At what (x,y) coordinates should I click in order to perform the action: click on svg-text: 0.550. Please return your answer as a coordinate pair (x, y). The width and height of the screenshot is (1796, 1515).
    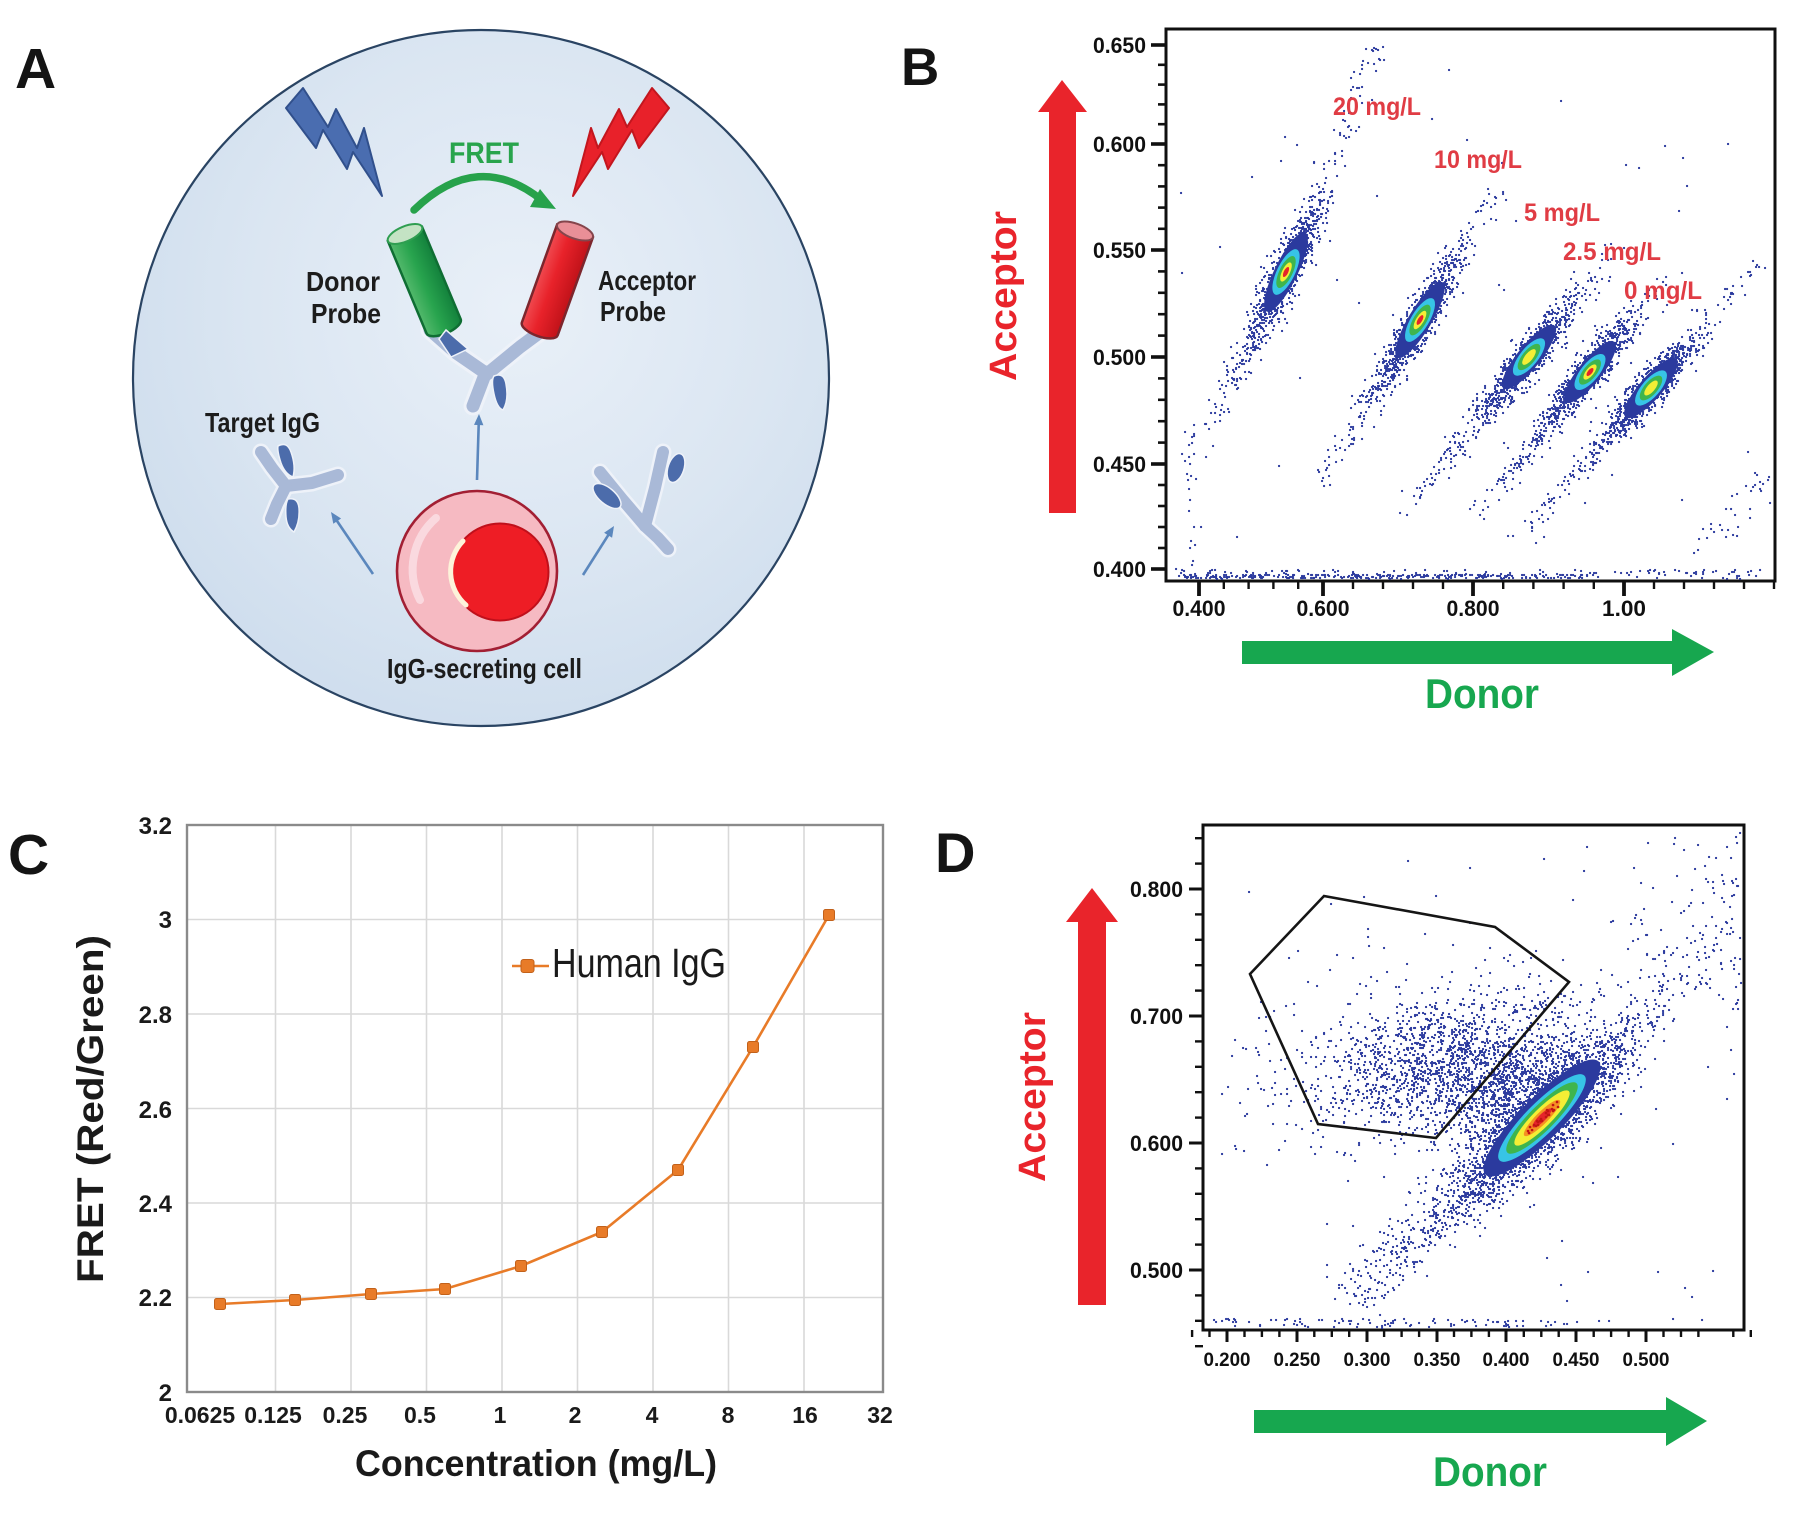
    Looking at the image, I should click on (1119, 250).